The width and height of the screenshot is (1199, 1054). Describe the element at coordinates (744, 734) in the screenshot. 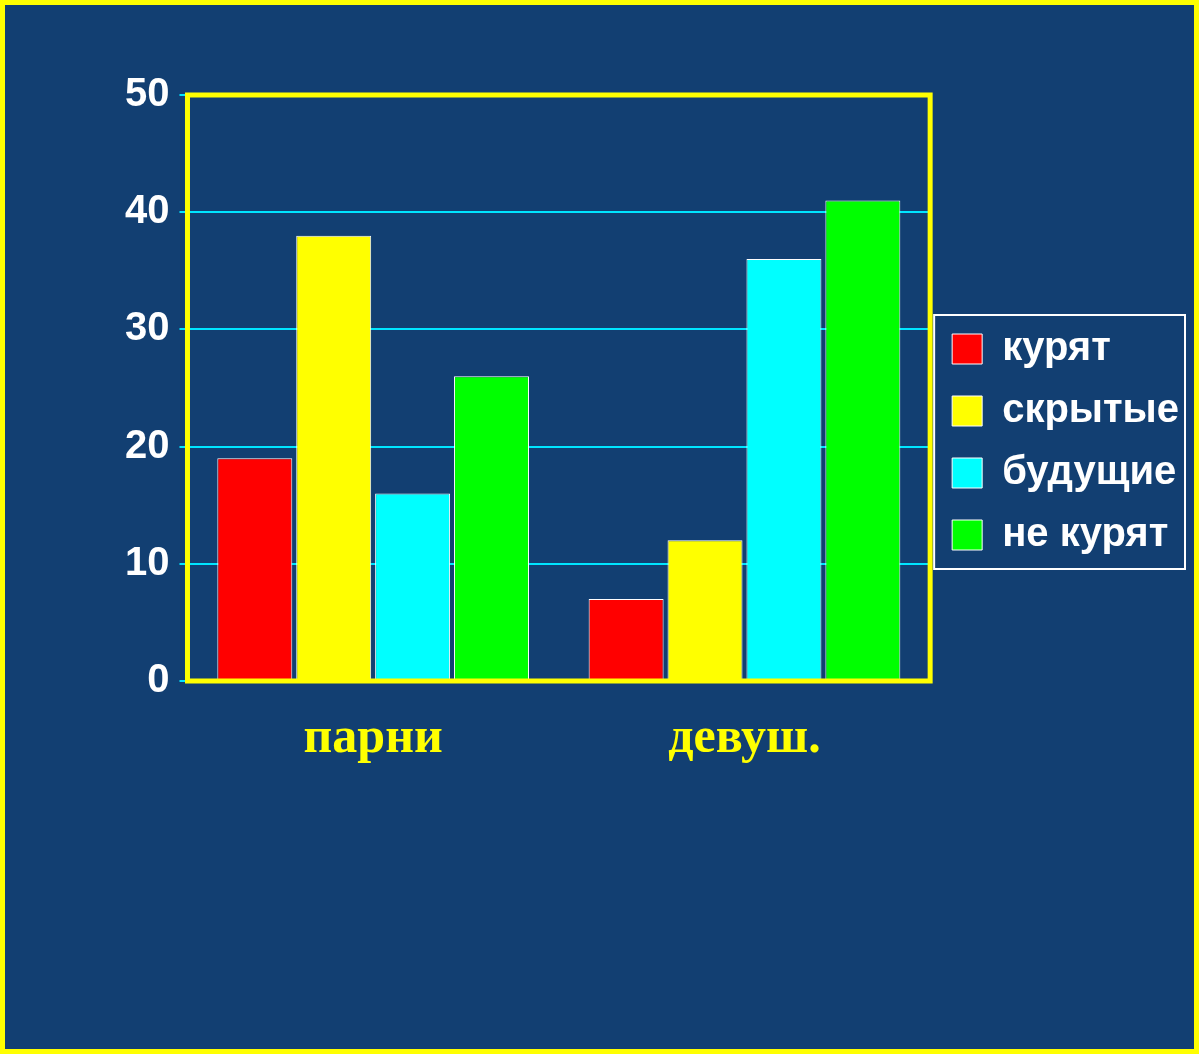

I see `x-tick-label: девуш.` at that location.